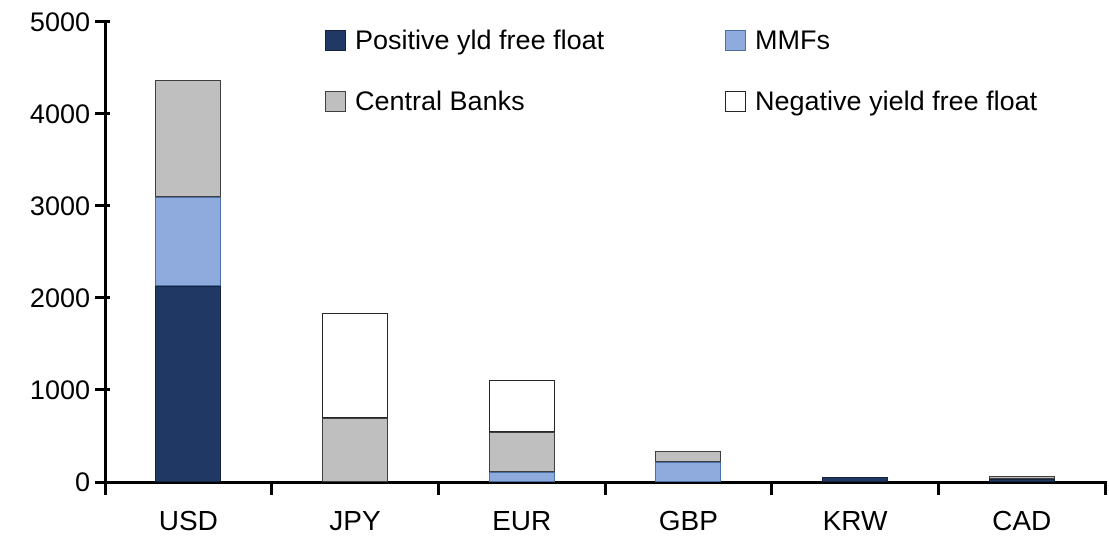 Image resolution: width=1109 pixels, height=556 pixels. I want to click on category-label: KRW, so click(855, 520).